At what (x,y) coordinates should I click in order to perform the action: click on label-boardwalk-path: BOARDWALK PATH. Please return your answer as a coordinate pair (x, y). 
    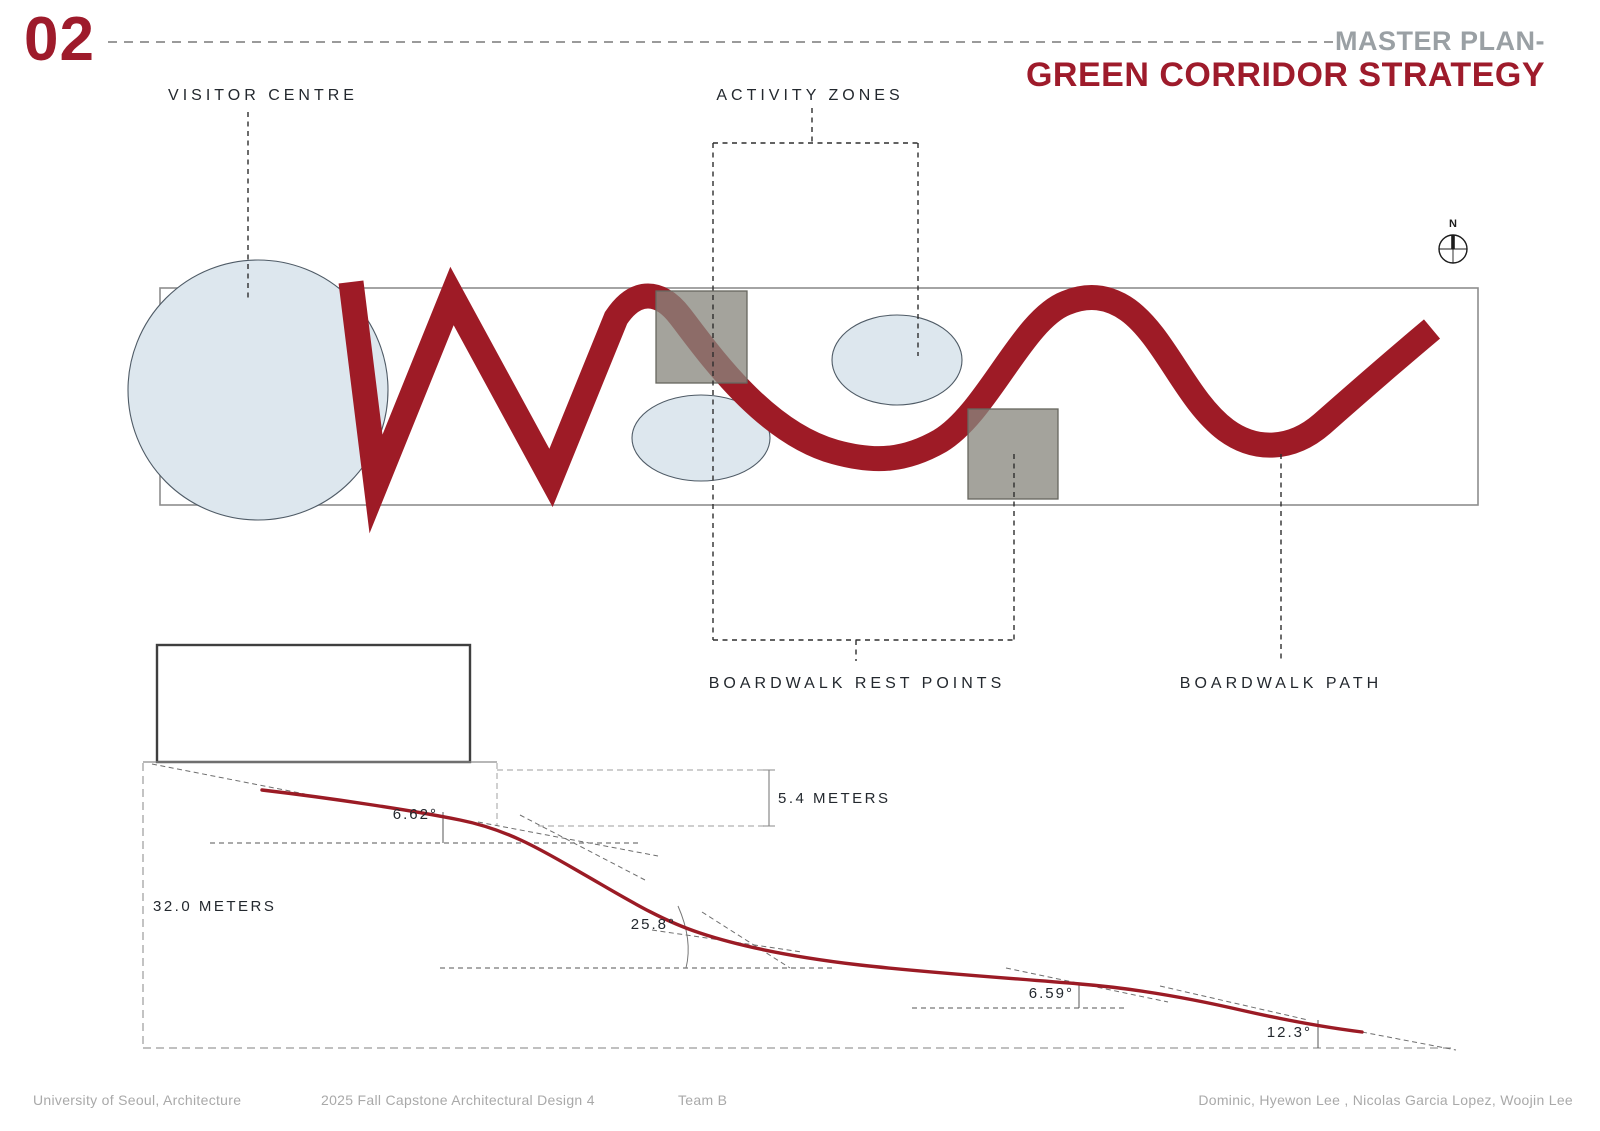
    Looking at the image, I should click on (1281, 683).